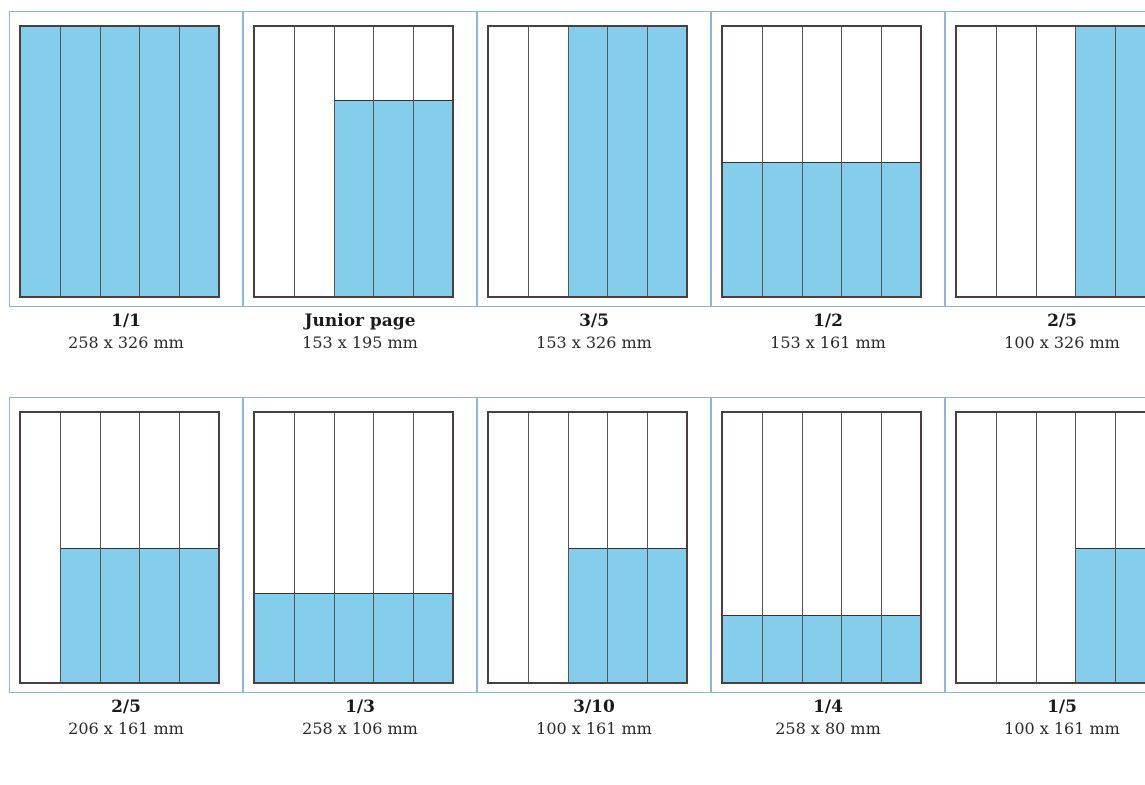 Image resolution: width=1145 pixels, height=785 pixels. Describe the element at coordinates (360, 707) in the screenshot. I see `ad-format-label: 1/3` at that location.